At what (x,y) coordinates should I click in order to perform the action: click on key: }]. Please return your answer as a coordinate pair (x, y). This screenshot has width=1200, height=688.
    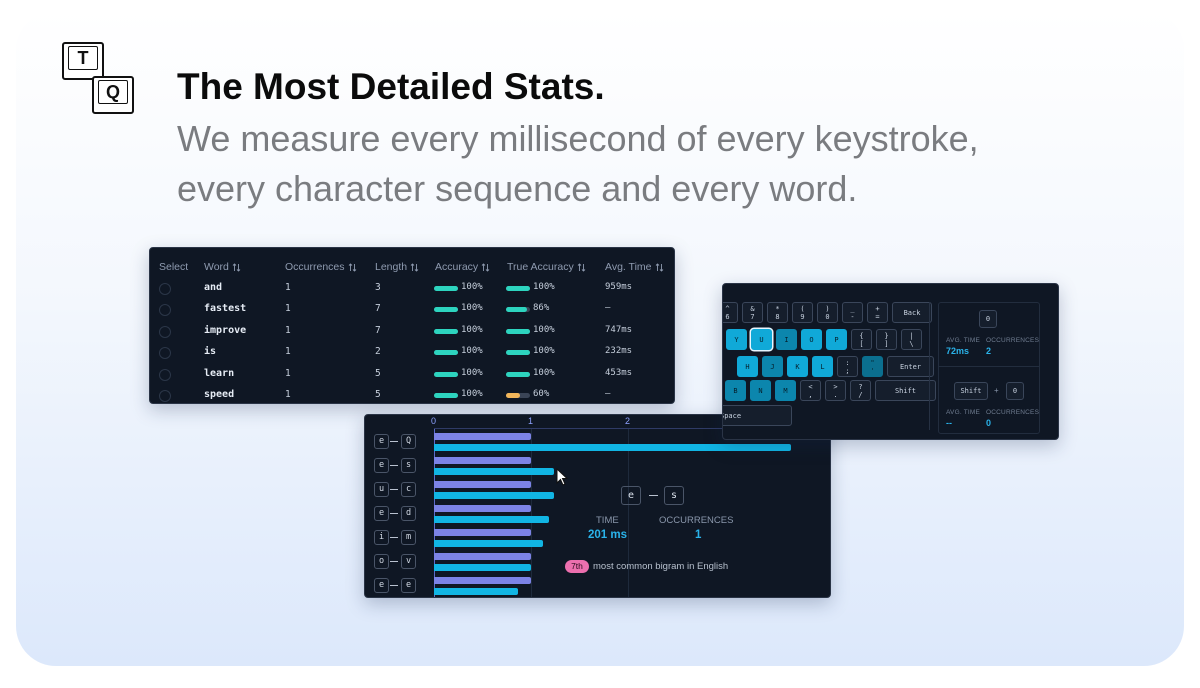
    Looking at the image, I should click on (886, 339).